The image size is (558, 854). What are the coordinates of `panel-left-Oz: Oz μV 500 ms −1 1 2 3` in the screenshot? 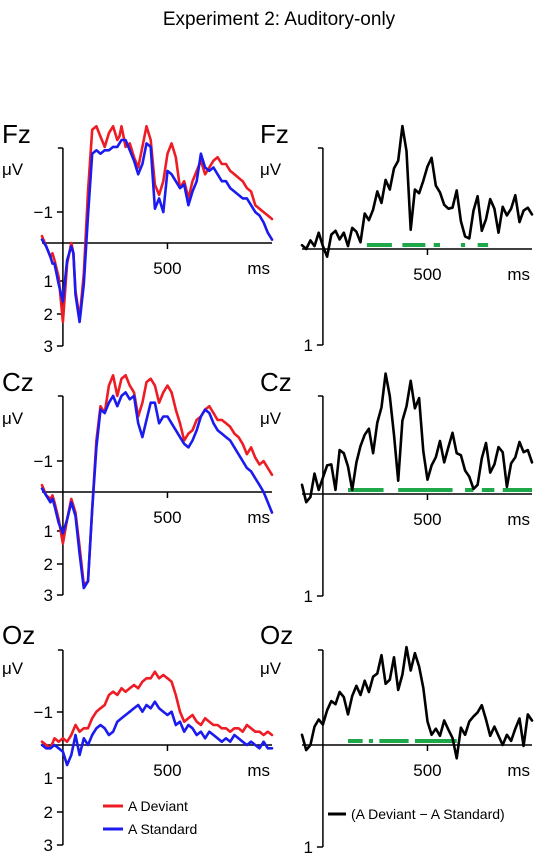 It's located at (138, 737).